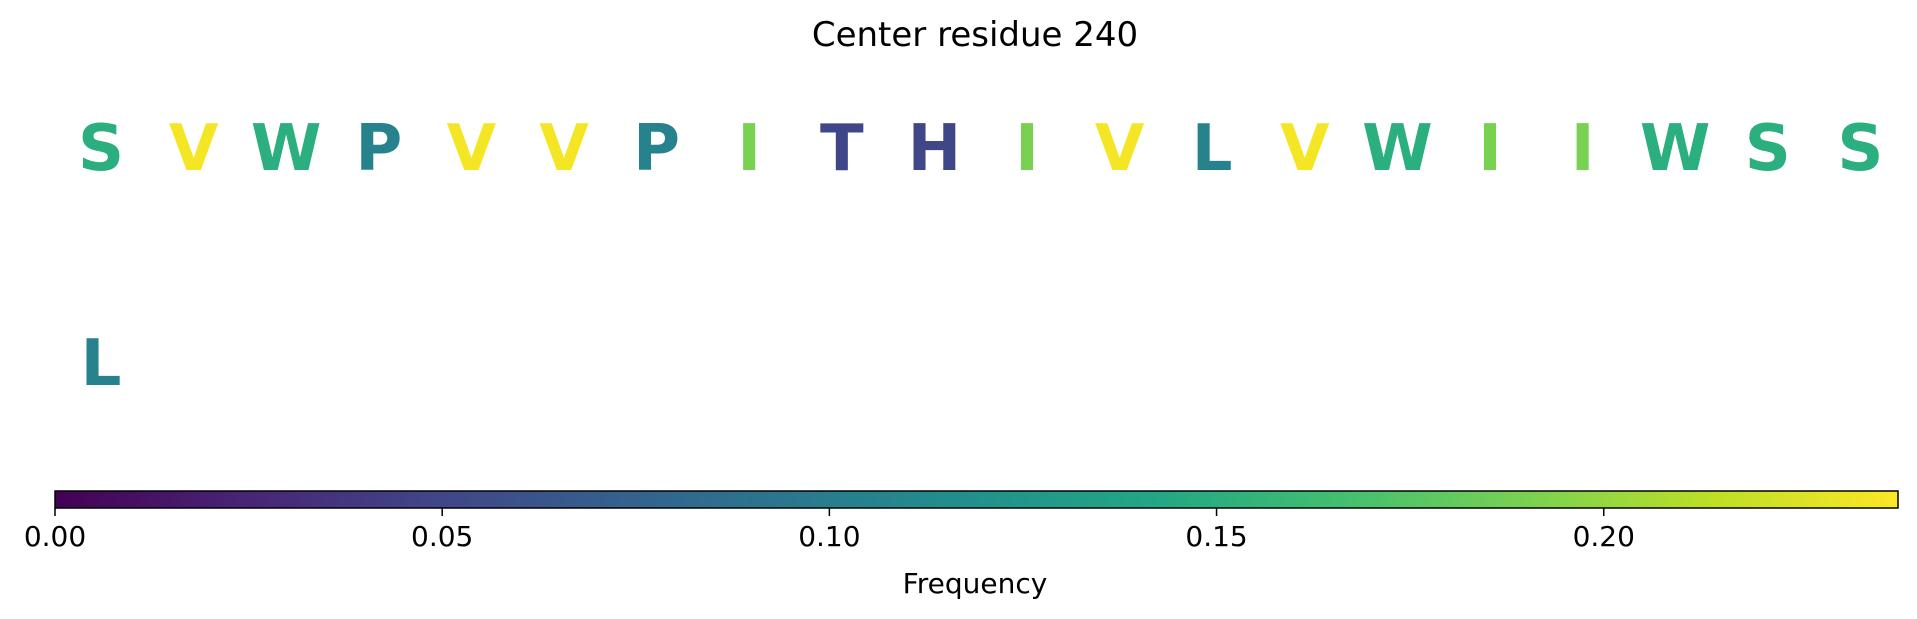 This screenshot has width=1917, height=619. Describe the element at coordinates (935, 149) in the screenshot. I see `residue-letter: H` at that location.